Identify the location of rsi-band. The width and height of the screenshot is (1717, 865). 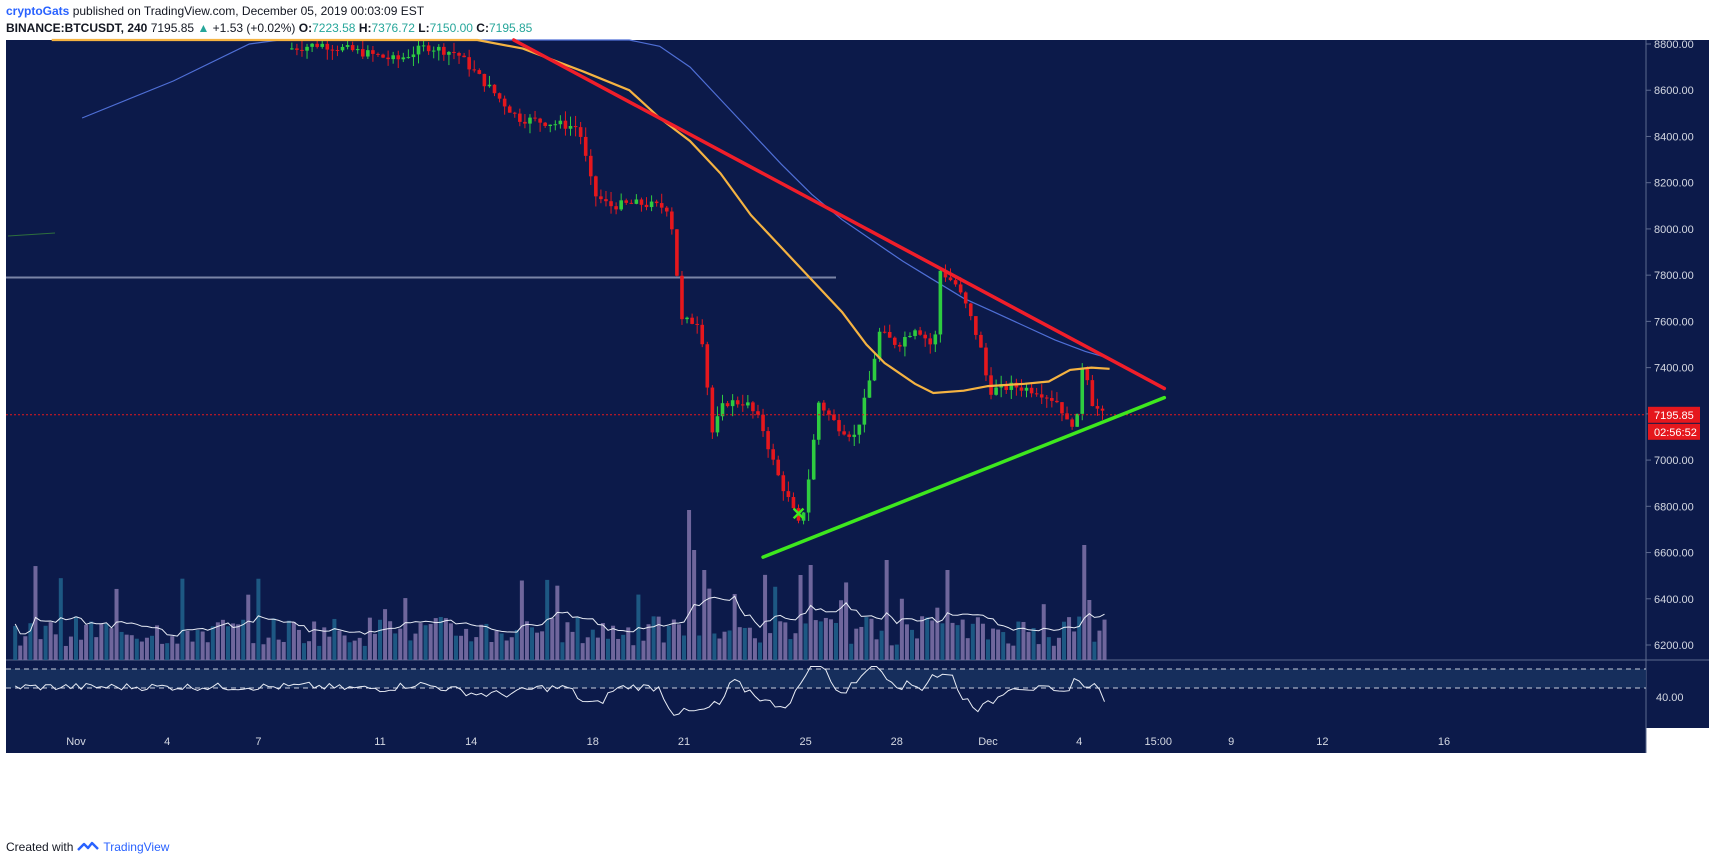
(826, 678).